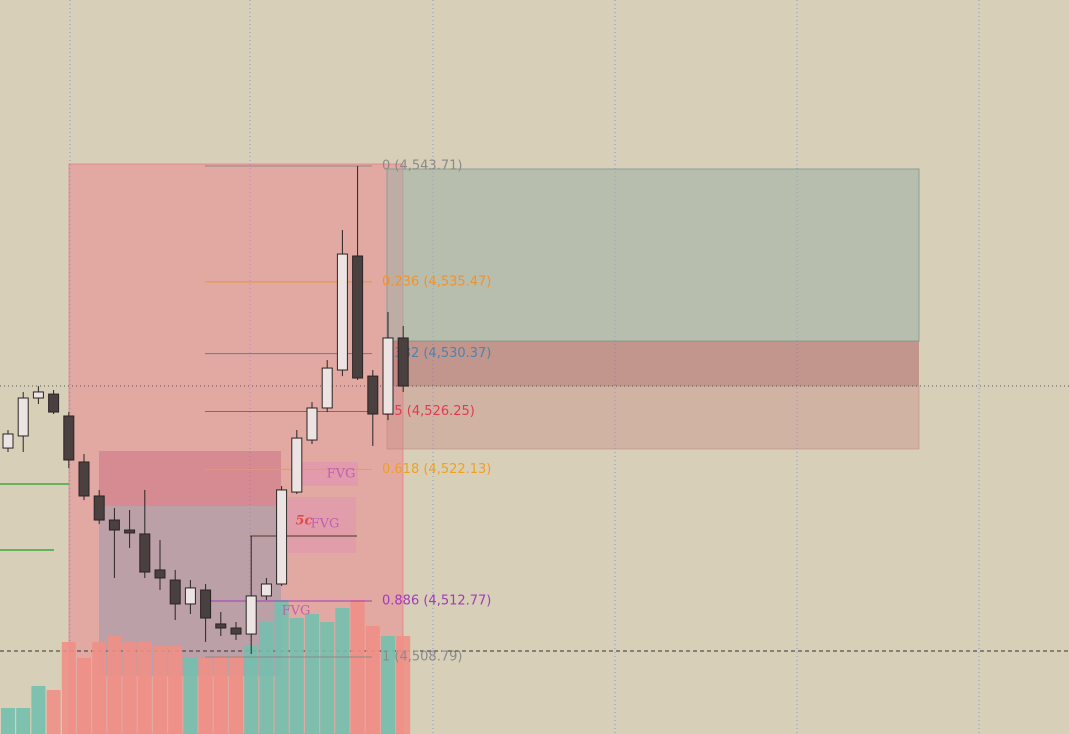  What do you see at coordinates (436, 601) in the screenshot?
I see `fib-label: 0.886 (4,512.77)` at bounding box center [436, 601].